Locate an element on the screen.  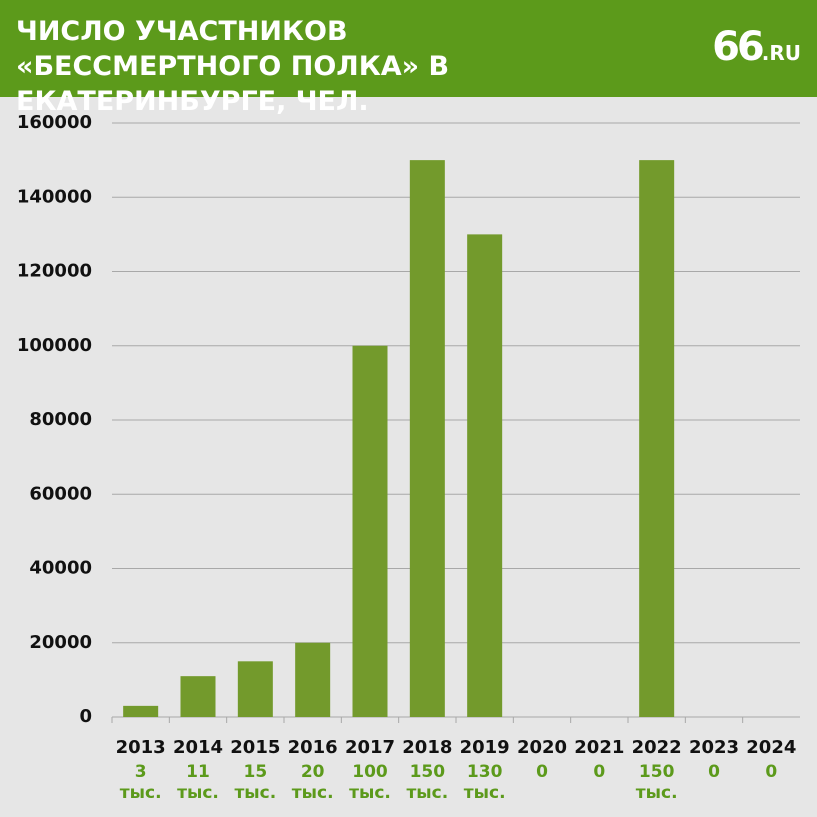
x-tick-label: 2016 is located at coordinates (313, 747).